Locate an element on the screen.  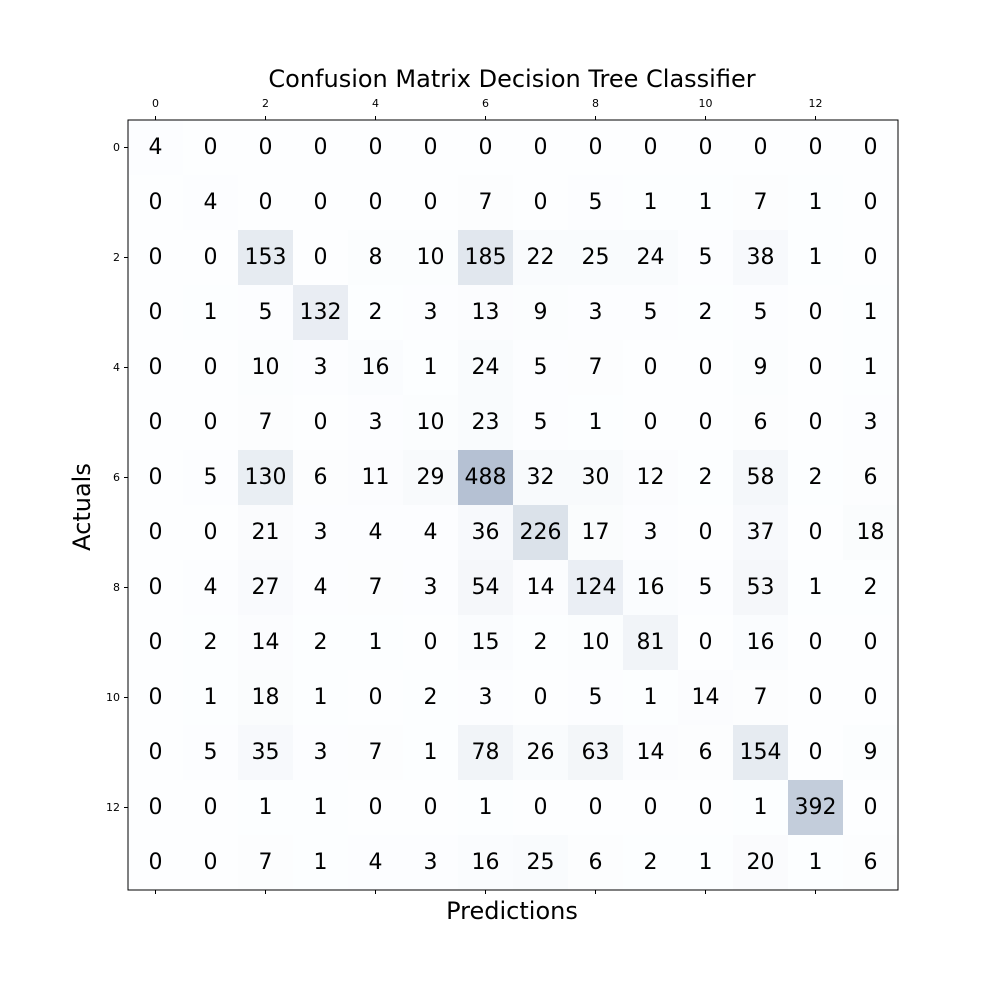
matrix-cell-value: 15 is located at coordinates (486, 642).